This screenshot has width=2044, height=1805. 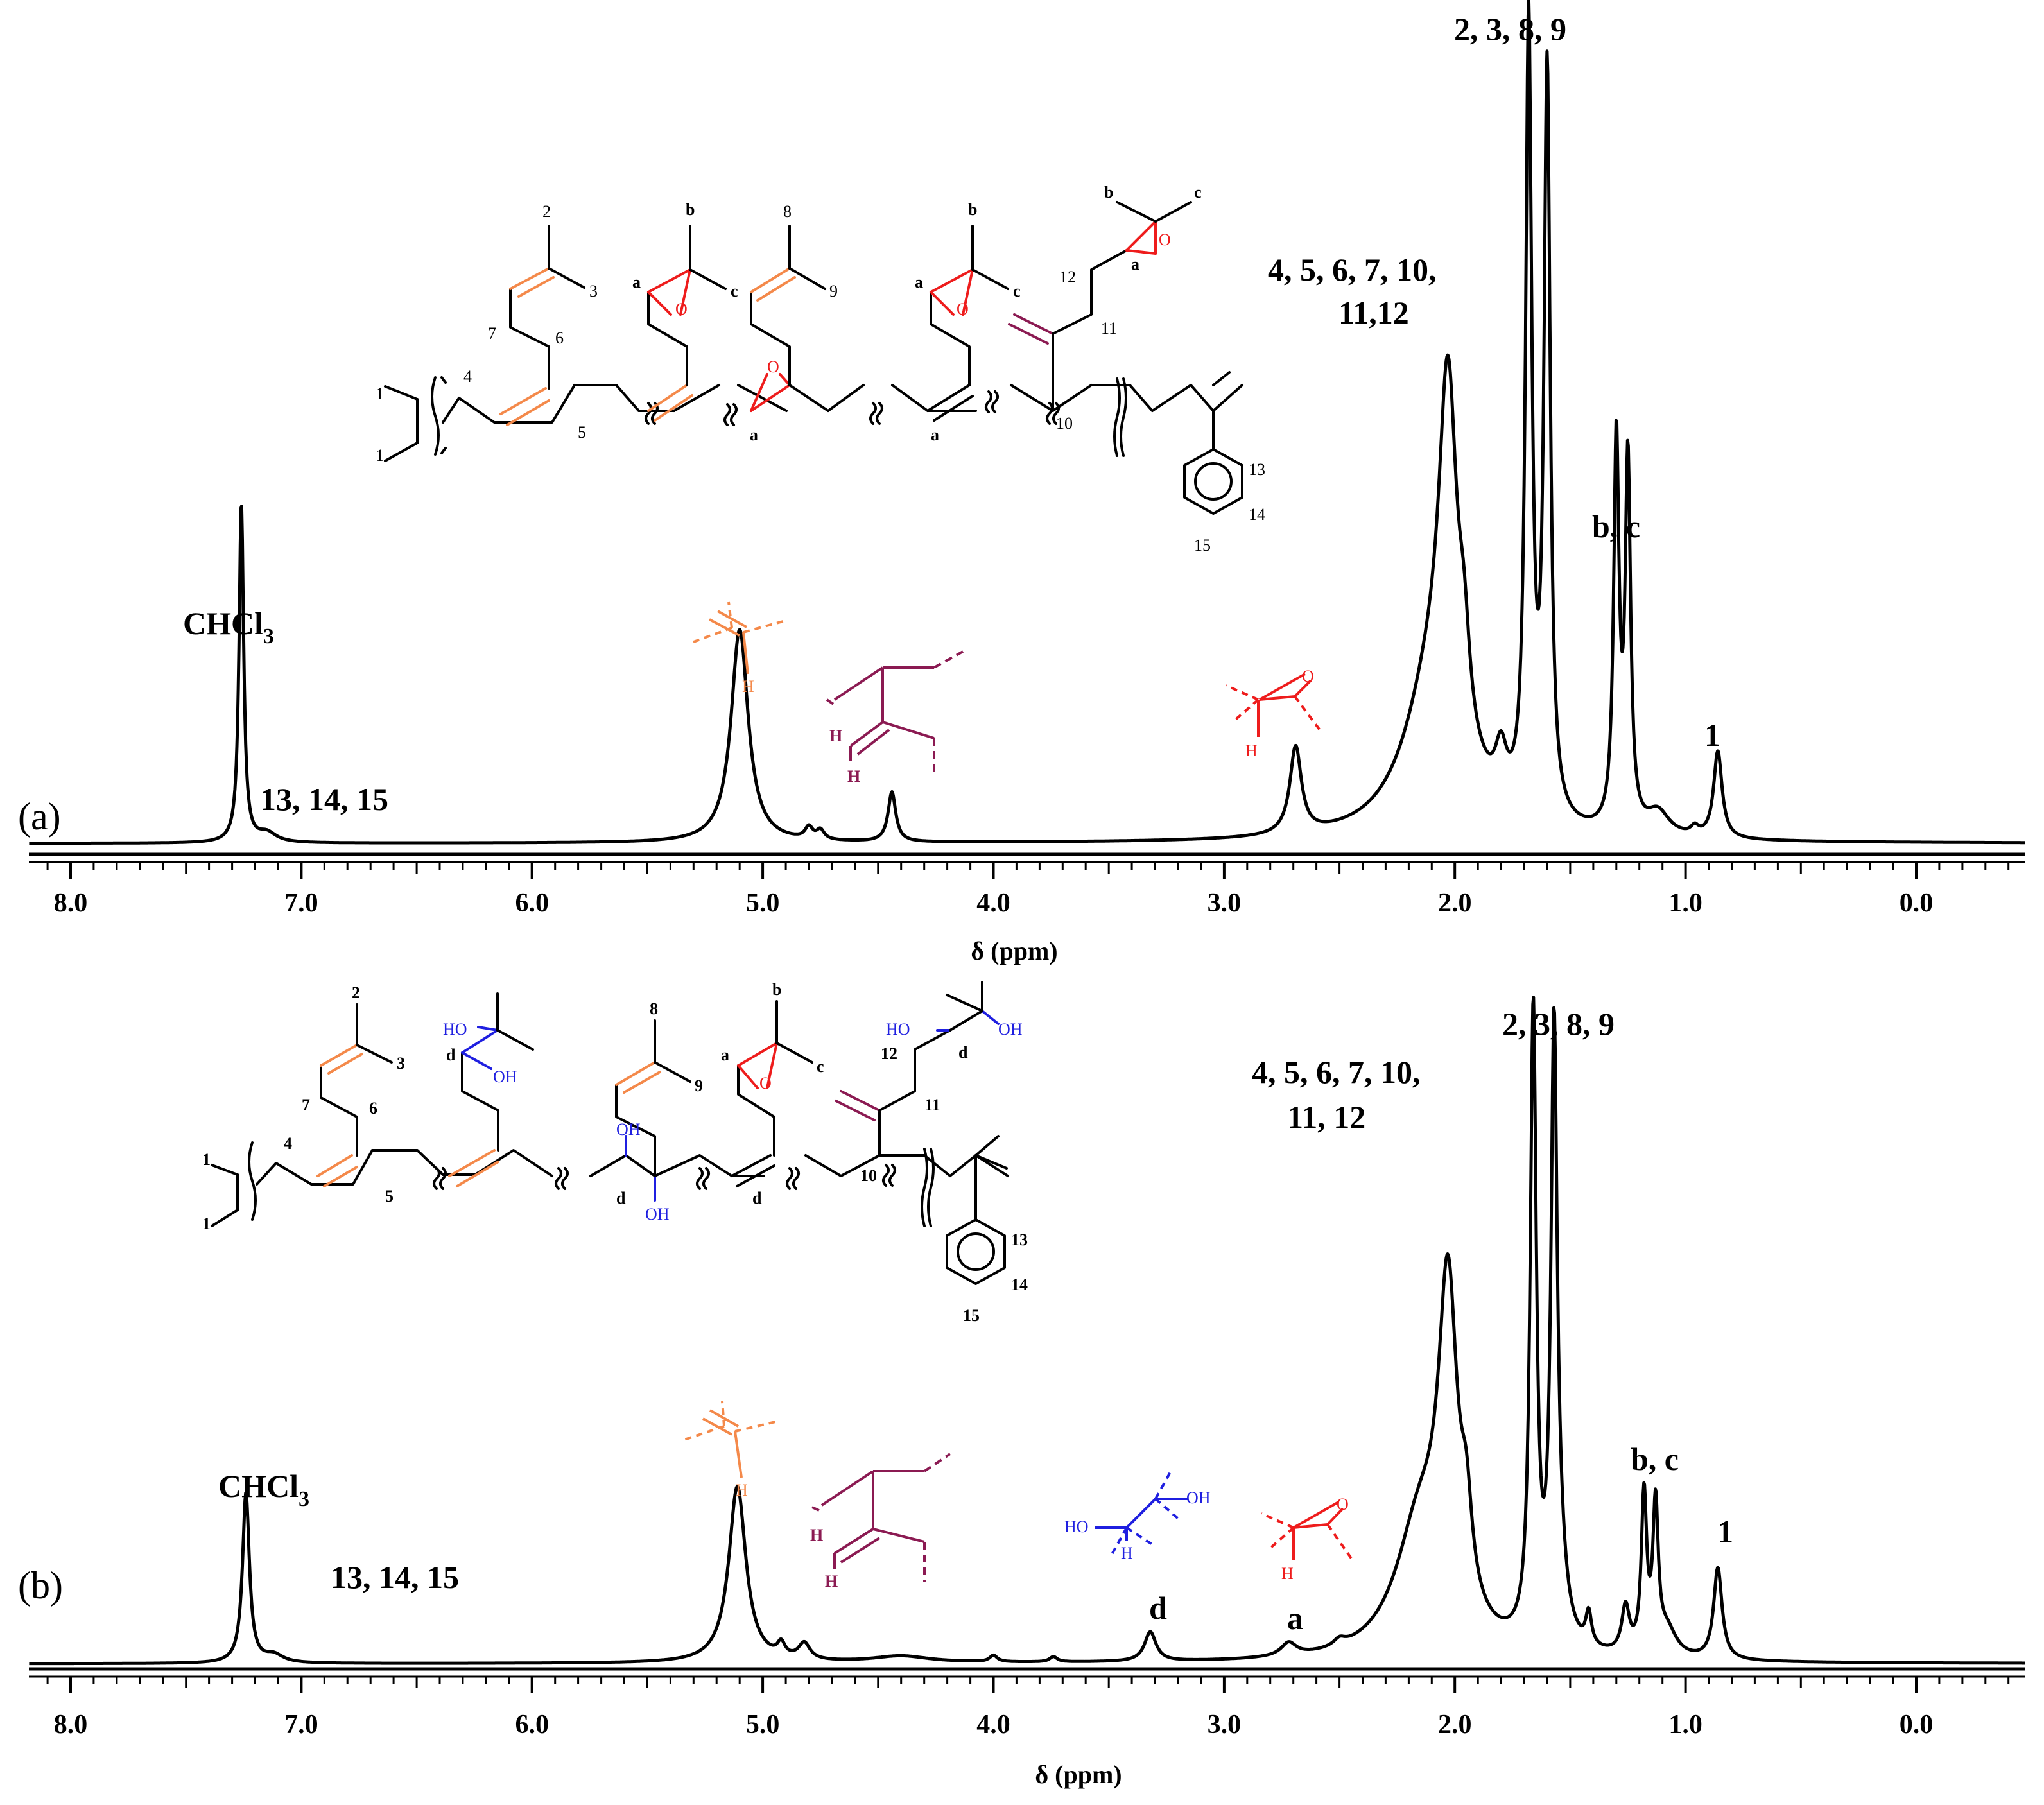 I want to click on fragment-diol-b-oh: OH, so click(x=1198, y=1498).